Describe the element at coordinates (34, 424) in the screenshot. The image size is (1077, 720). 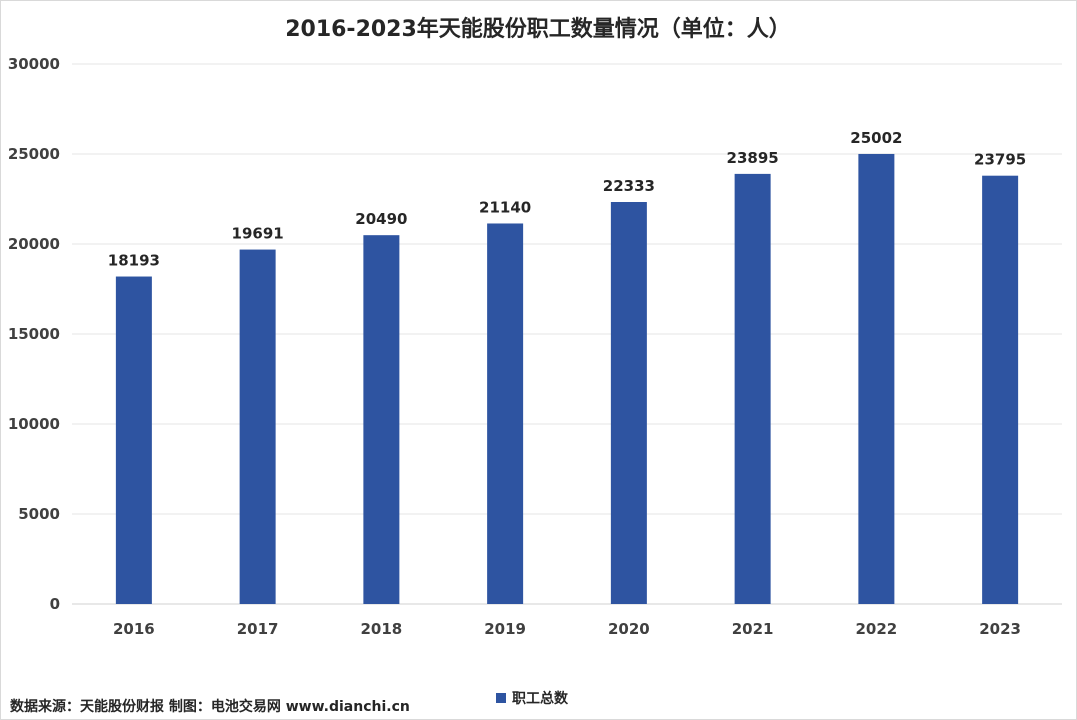
I see `y-tick-label: 10000` at that location.